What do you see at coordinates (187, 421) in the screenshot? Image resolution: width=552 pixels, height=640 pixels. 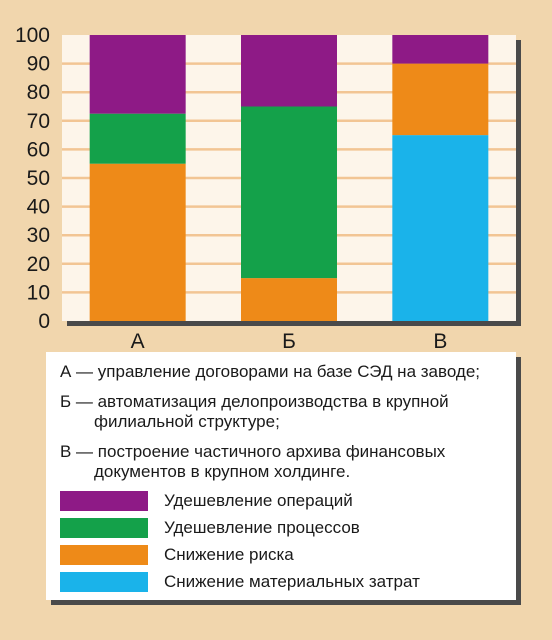 I see `note-b-line-2: филиальной структуре;` at bounding box center [187, 421].